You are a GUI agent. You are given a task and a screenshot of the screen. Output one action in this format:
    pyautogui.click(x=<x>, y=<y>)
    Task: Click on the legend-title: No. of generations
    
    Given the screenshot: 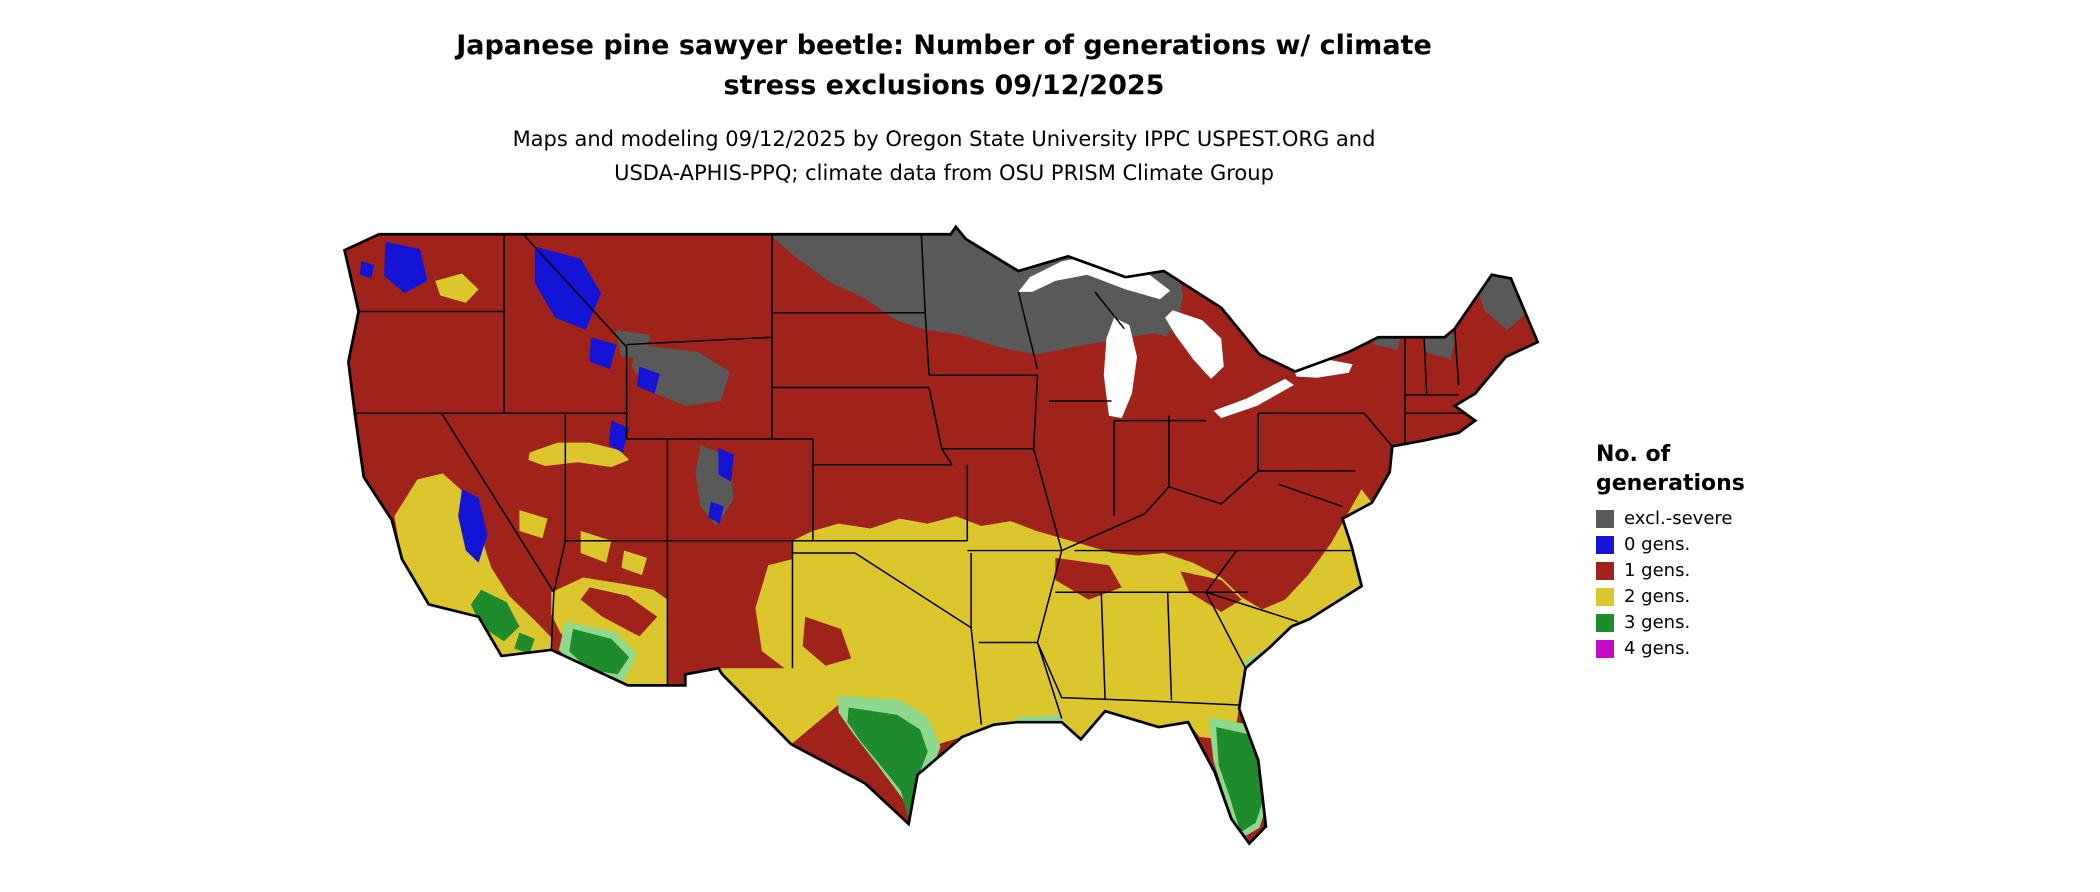 What is the action you would take?
    pyautogui.click(x=1726, y=469)
    